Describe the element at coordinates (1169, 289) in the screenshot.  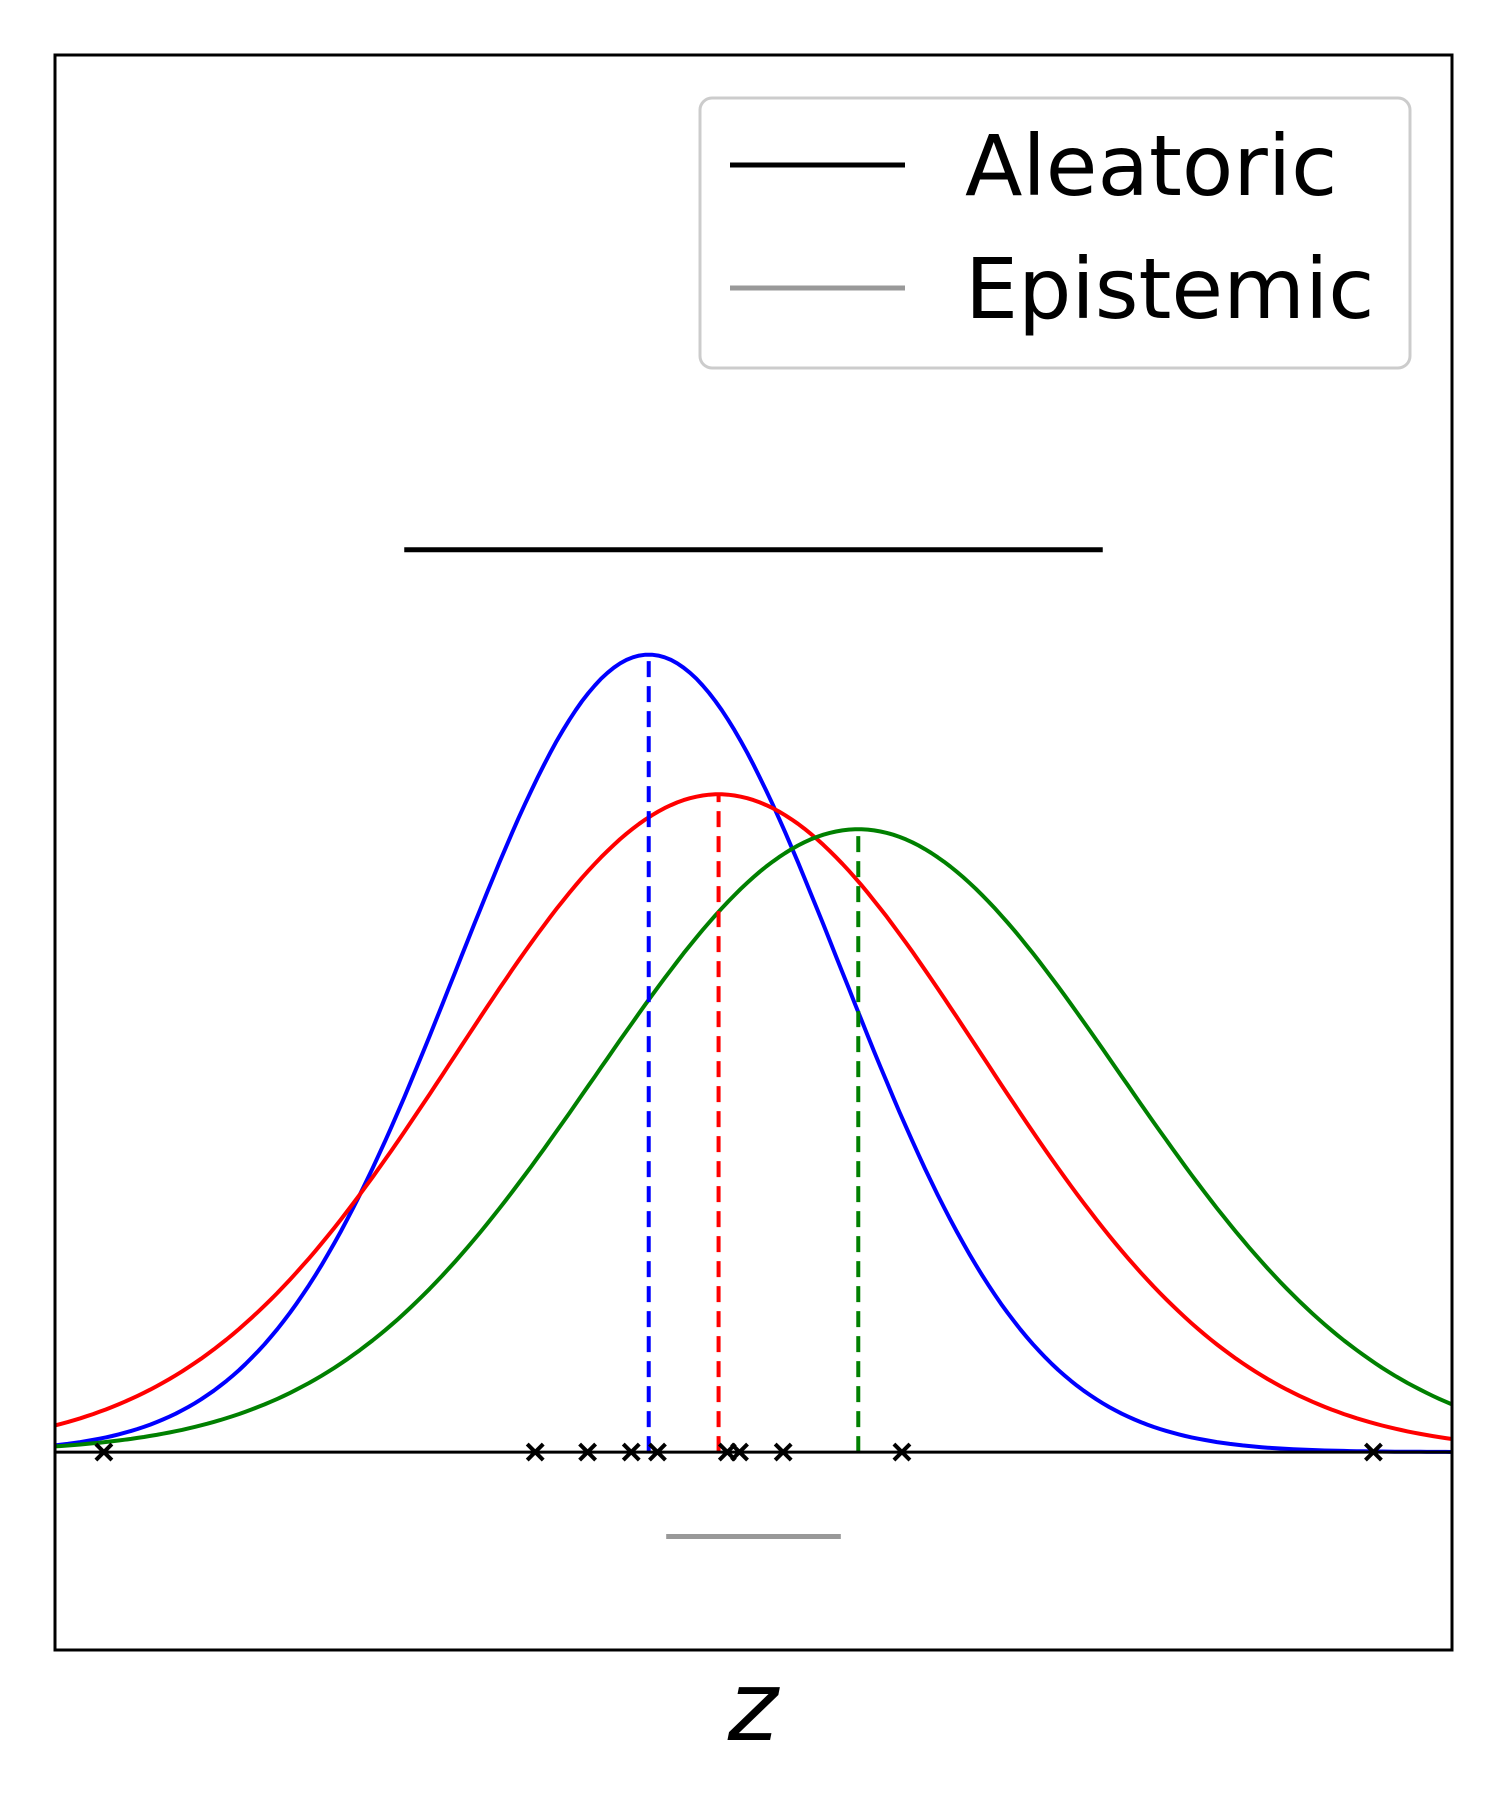
I see `legend-epistemic-label: Epistemic` at that location.